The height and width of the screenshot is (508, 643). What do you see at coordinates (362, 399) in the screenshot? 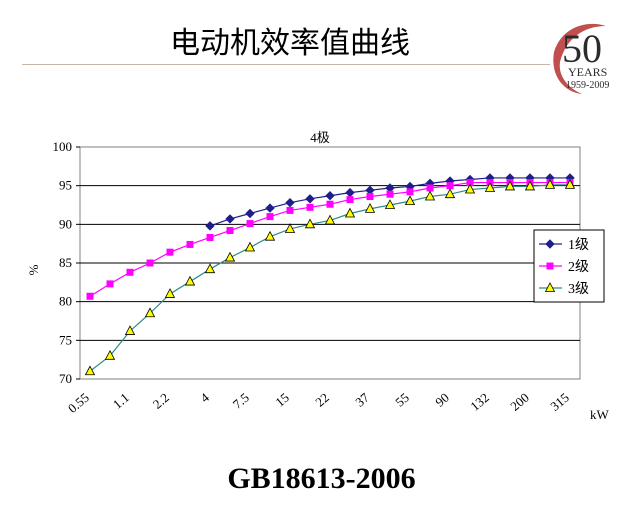
I see `x-tick-label: 37` at bounding box center [362, 399].